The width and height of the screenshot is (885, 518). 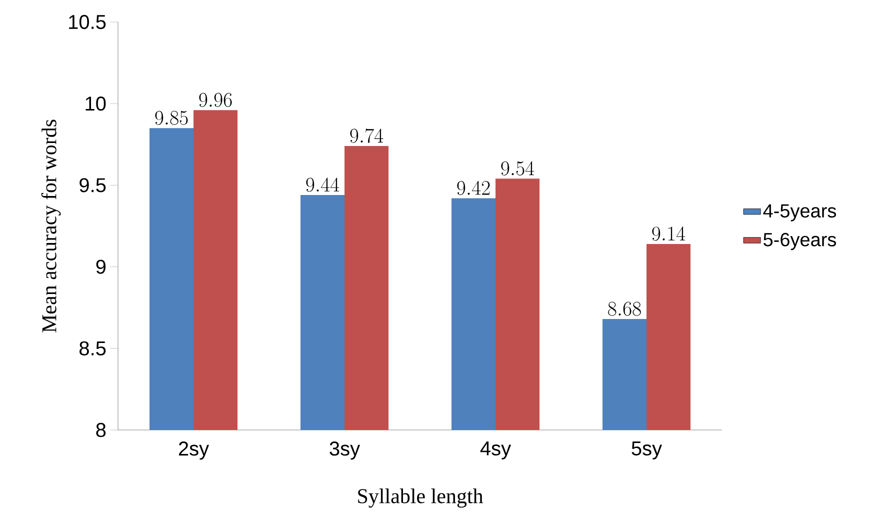 What do you see at coordinates (194, 451) in the screenshot?
I see `x-tick-label: 2sy` at bounding box center [194, 451].